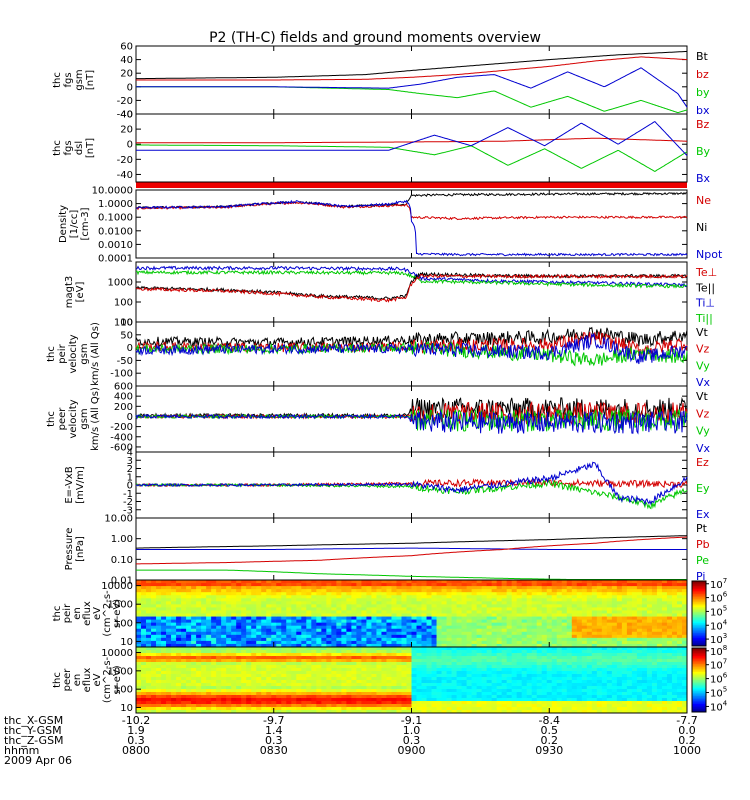 This screenshot has height=800, width=750. What do you see at coordinates (62, 353) in the screenshot?
I see `velocity-peir-ylabel-line: peir` at bounding box center [62, 353].